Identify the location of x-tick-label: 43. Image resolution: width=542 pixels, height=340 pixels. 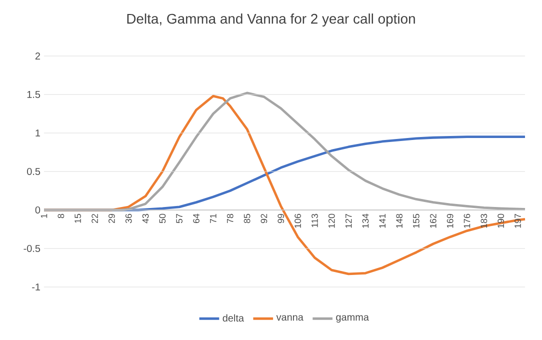
(145, 219).